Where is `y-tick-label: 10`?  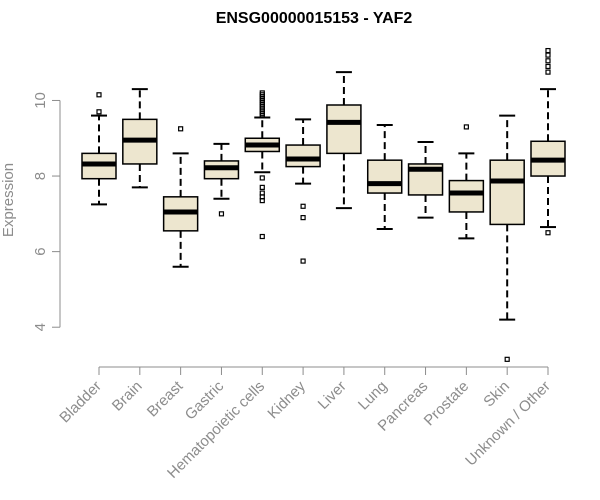 y-tick-label: 10 is located at coordinates (40, 100).